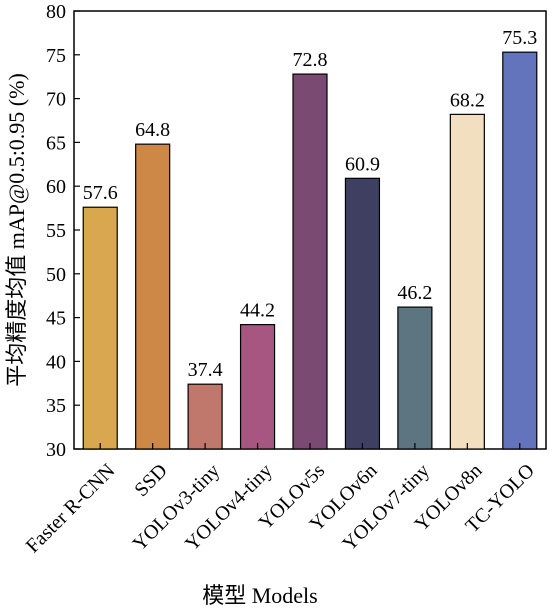 The width and height of the screenshot is (553, 608). Describe the element at coordinates (56, 12) in the screenshot. I see `y-tick-label: 80` at that location.